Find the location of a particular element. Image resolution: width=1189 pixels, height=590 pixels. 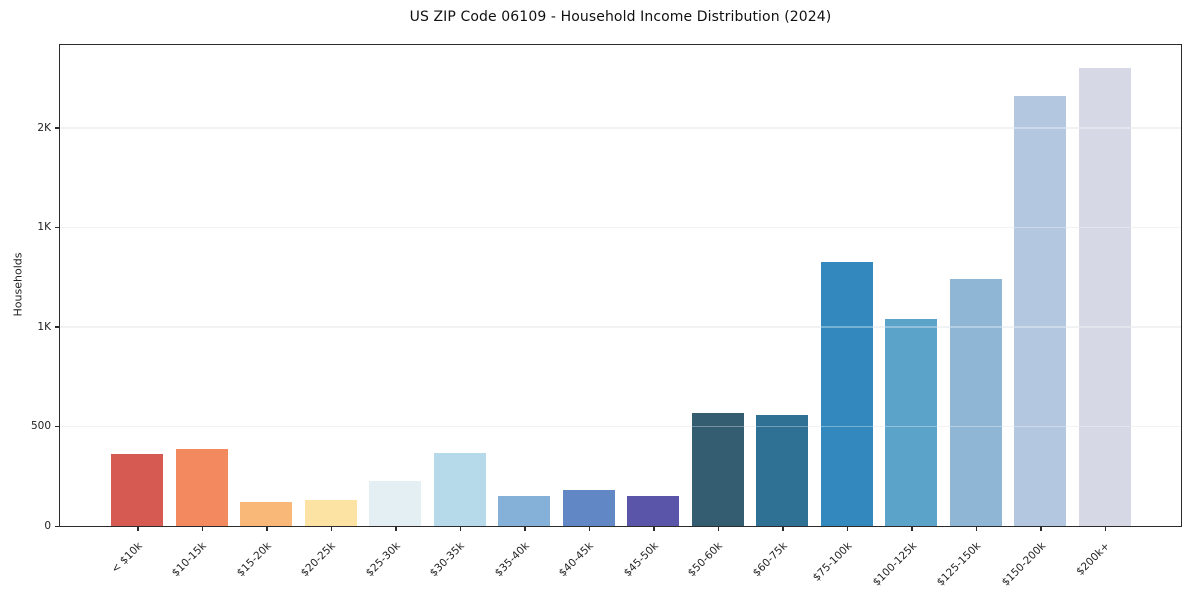

x-tick-label: $30-35k is located at coordinates (448, 560).